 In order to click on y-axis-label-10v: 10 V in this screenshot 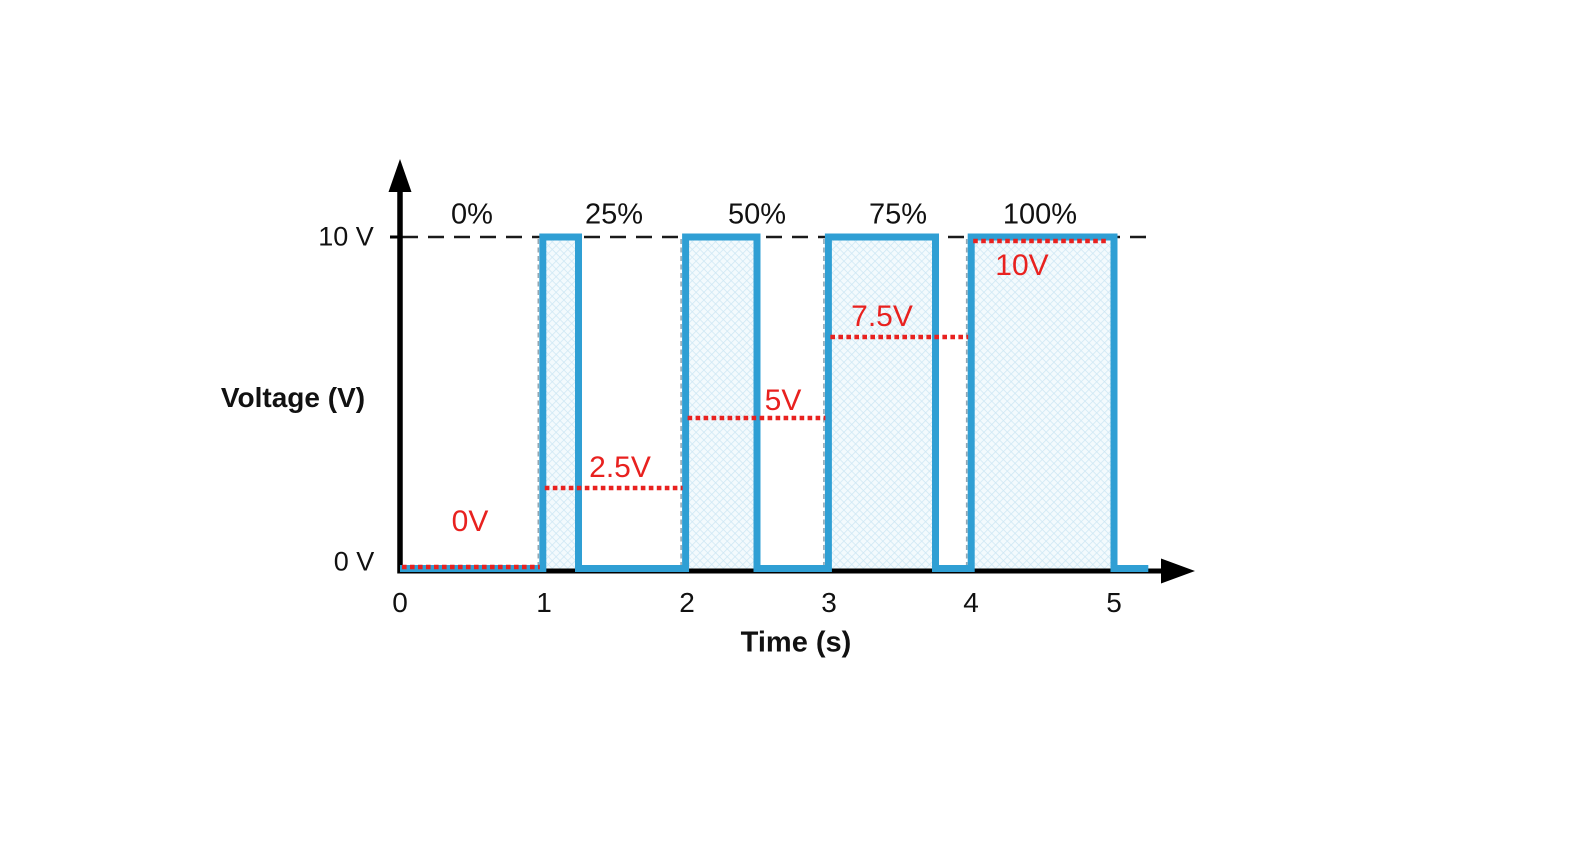, I will do `click(346, 236)`.